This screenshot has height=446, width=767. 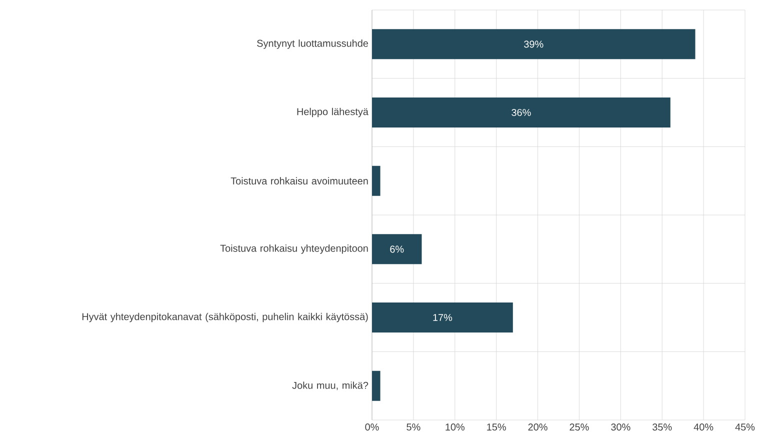 What do you see at coordinates (294, 249) in the screenshot?
I see `y-tick-label: Toistuva rohkaisu yhteydenpitoon` at bounding box center [294, 249].